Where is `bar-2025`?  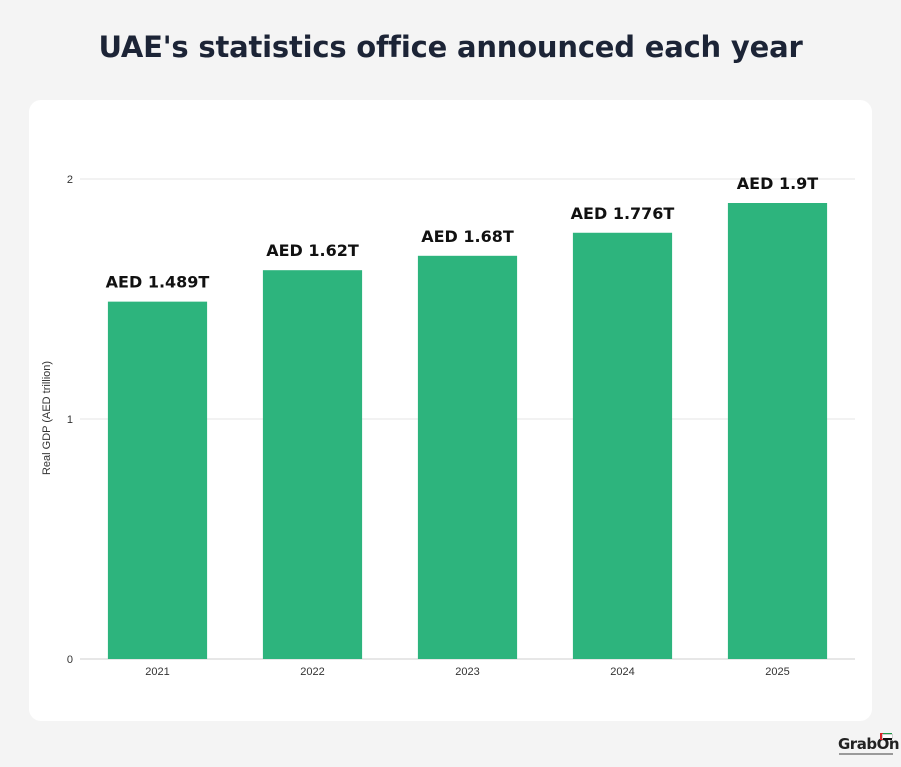 bar-2025 is located at coordinates (777, 431).